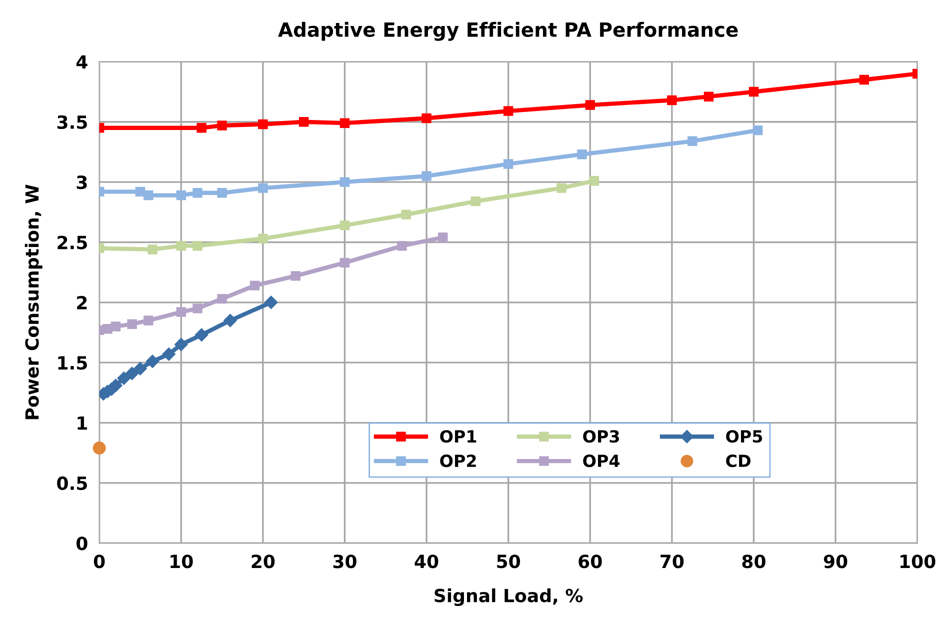 The height and width of the screenshot is (636, 937). I want to click on legend-label: OP1, so click(458, 436).